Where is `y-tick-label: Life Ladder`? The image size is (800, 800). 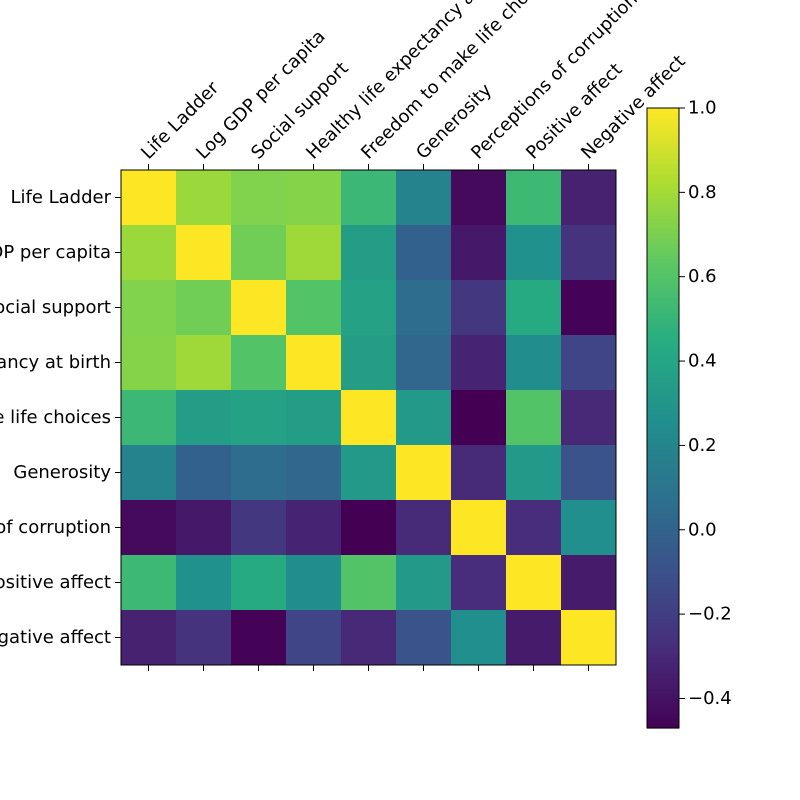 y-tick-label: Life Ladder is located at coordinates (60, 197).